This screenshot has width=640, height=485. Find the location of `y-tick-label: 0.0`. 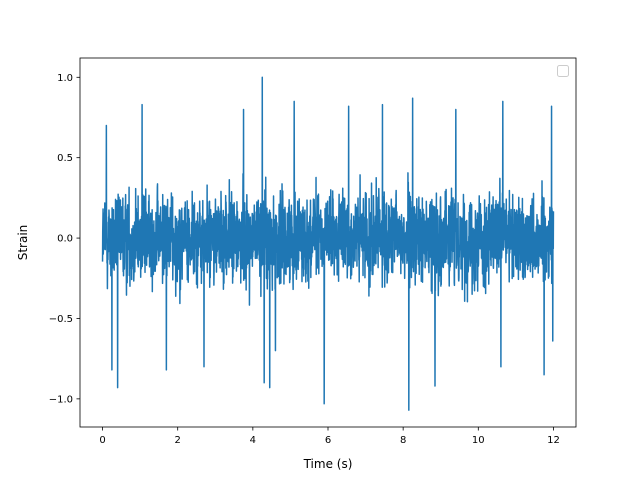

y-tick-label: 0.0 is located at coordinates (65, 239).